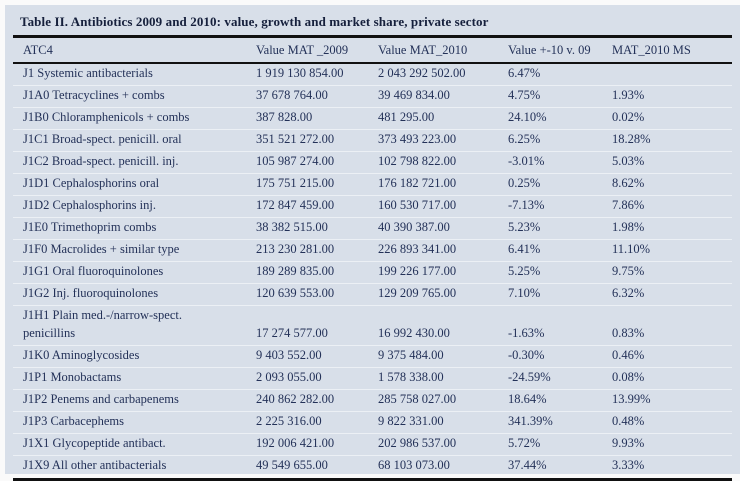 The height and width of the screenshot is (481, 740). I want to click on row-value-mat-2009: 351 521 272.00, so click(317, 141).